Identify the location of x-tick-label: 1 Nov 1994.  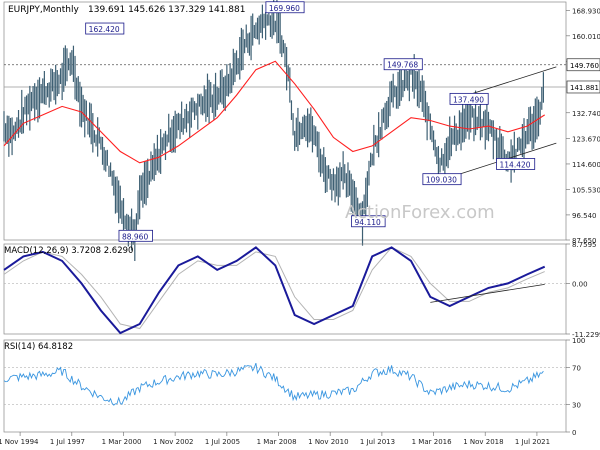
(19, 442).